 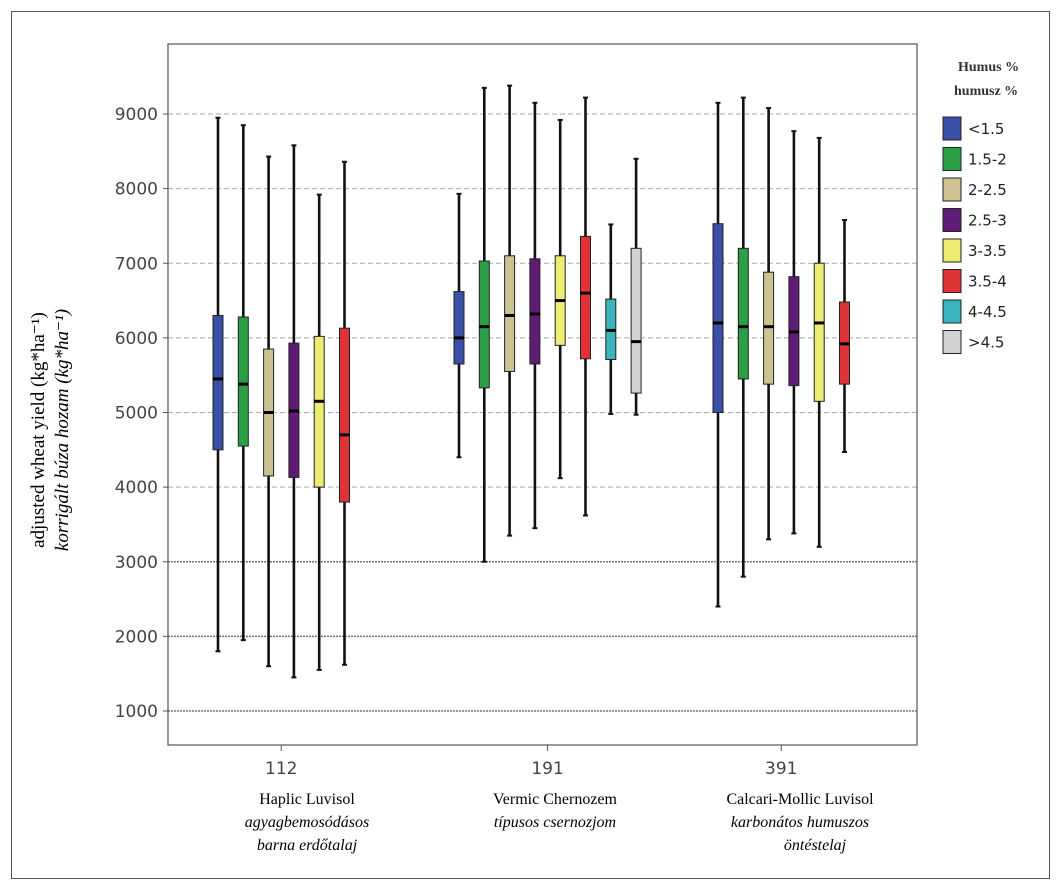 I want to click on box-391-2-2.5, so click(x=769, y=324).